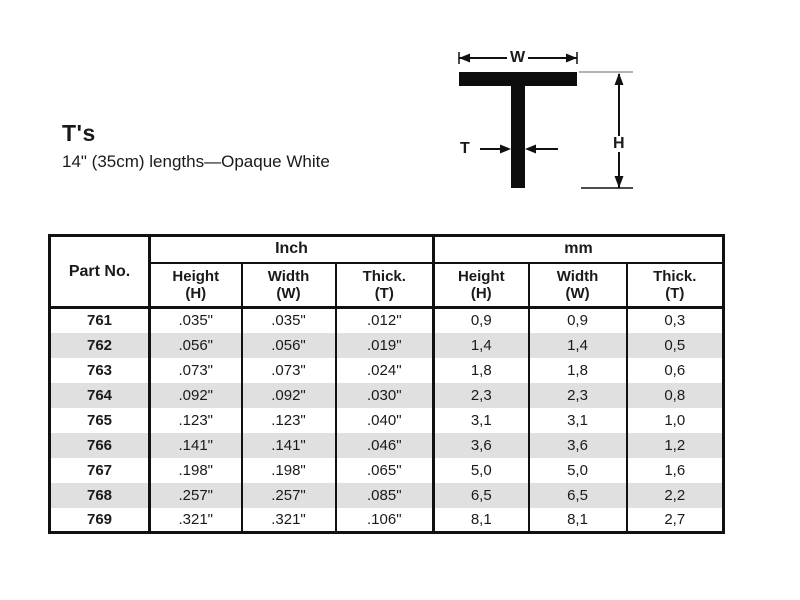 This screenshot has width=800, height=600. What do you see at coordinates (79, 133) in the screenshot?
I see `page-title: T's` at bounding box center [79, 133].